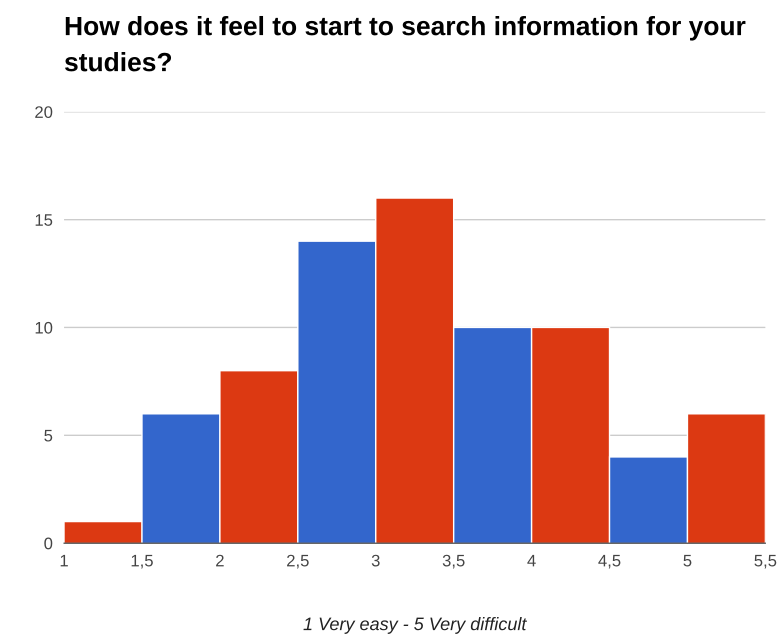 This screenshot has height=639, width=781. I want to click on x-tick-label: 4, so click(531, 560).